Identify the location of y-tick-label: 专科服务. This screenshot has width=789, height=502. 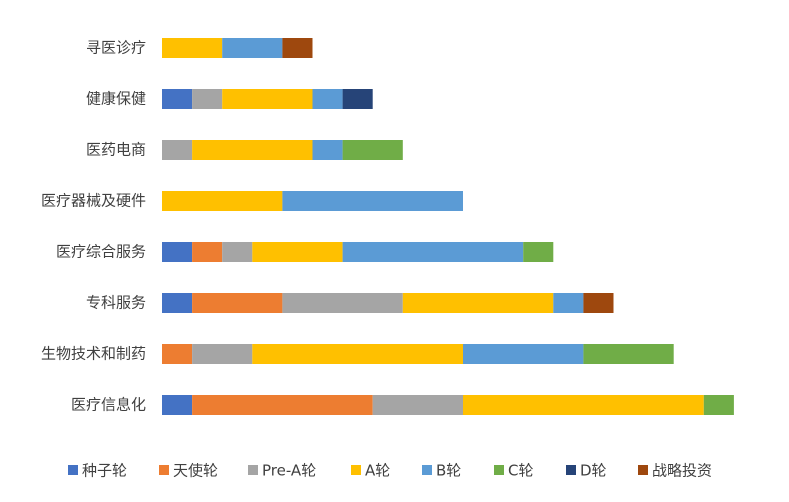
(116, 303).